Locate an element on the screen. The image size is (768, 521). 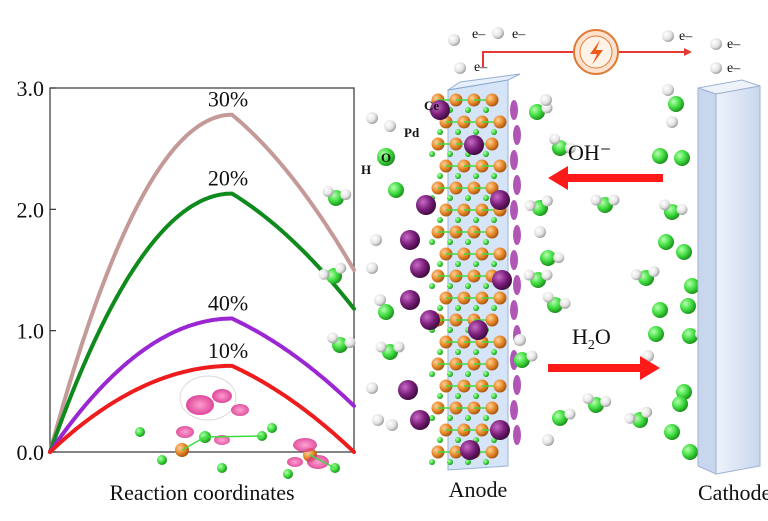
y-tick-label: 1.0 is located at coordinates (31, 331).